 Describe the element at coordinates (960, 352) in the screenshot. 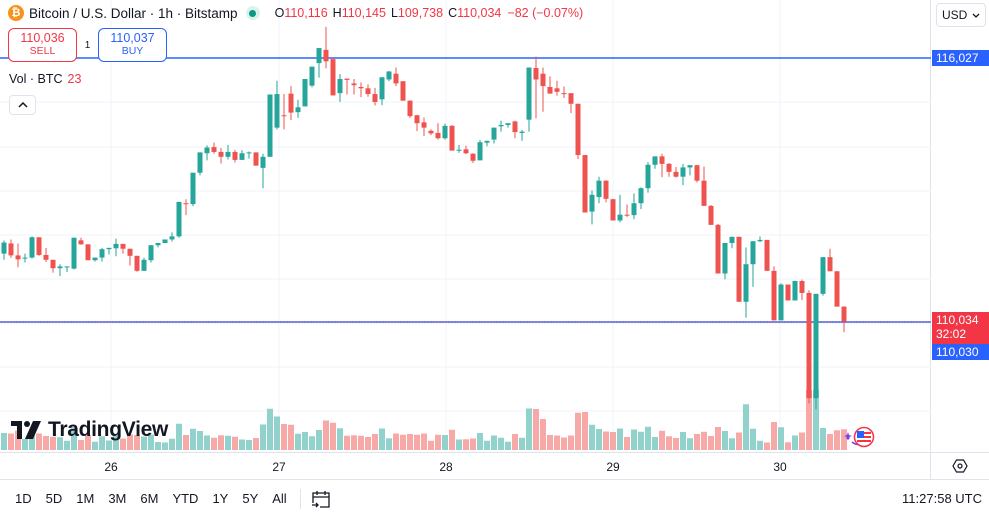

I see `bid-line-price-tag: 110,030` at that location.